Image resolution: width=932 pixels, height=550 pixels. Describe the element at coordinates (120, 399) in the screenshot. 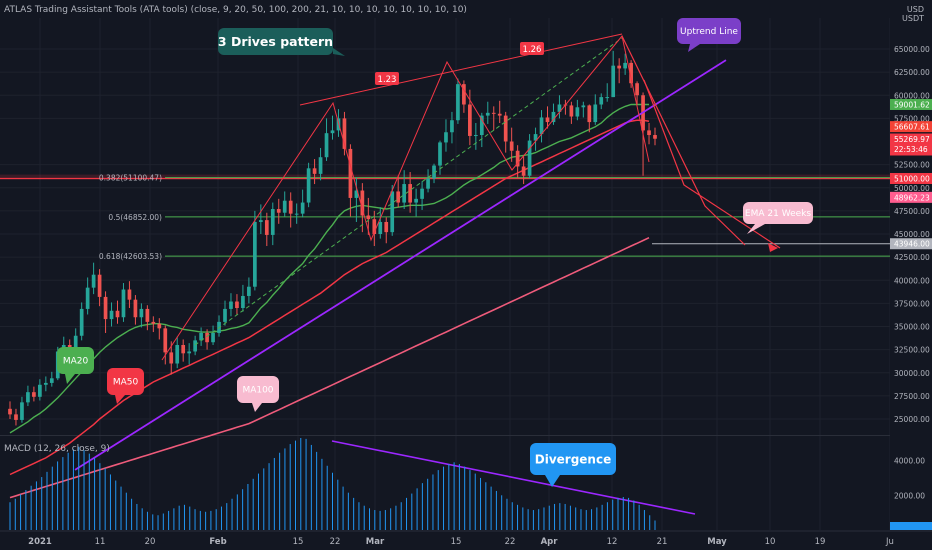

I see `ma50-callout-tail` at that location.